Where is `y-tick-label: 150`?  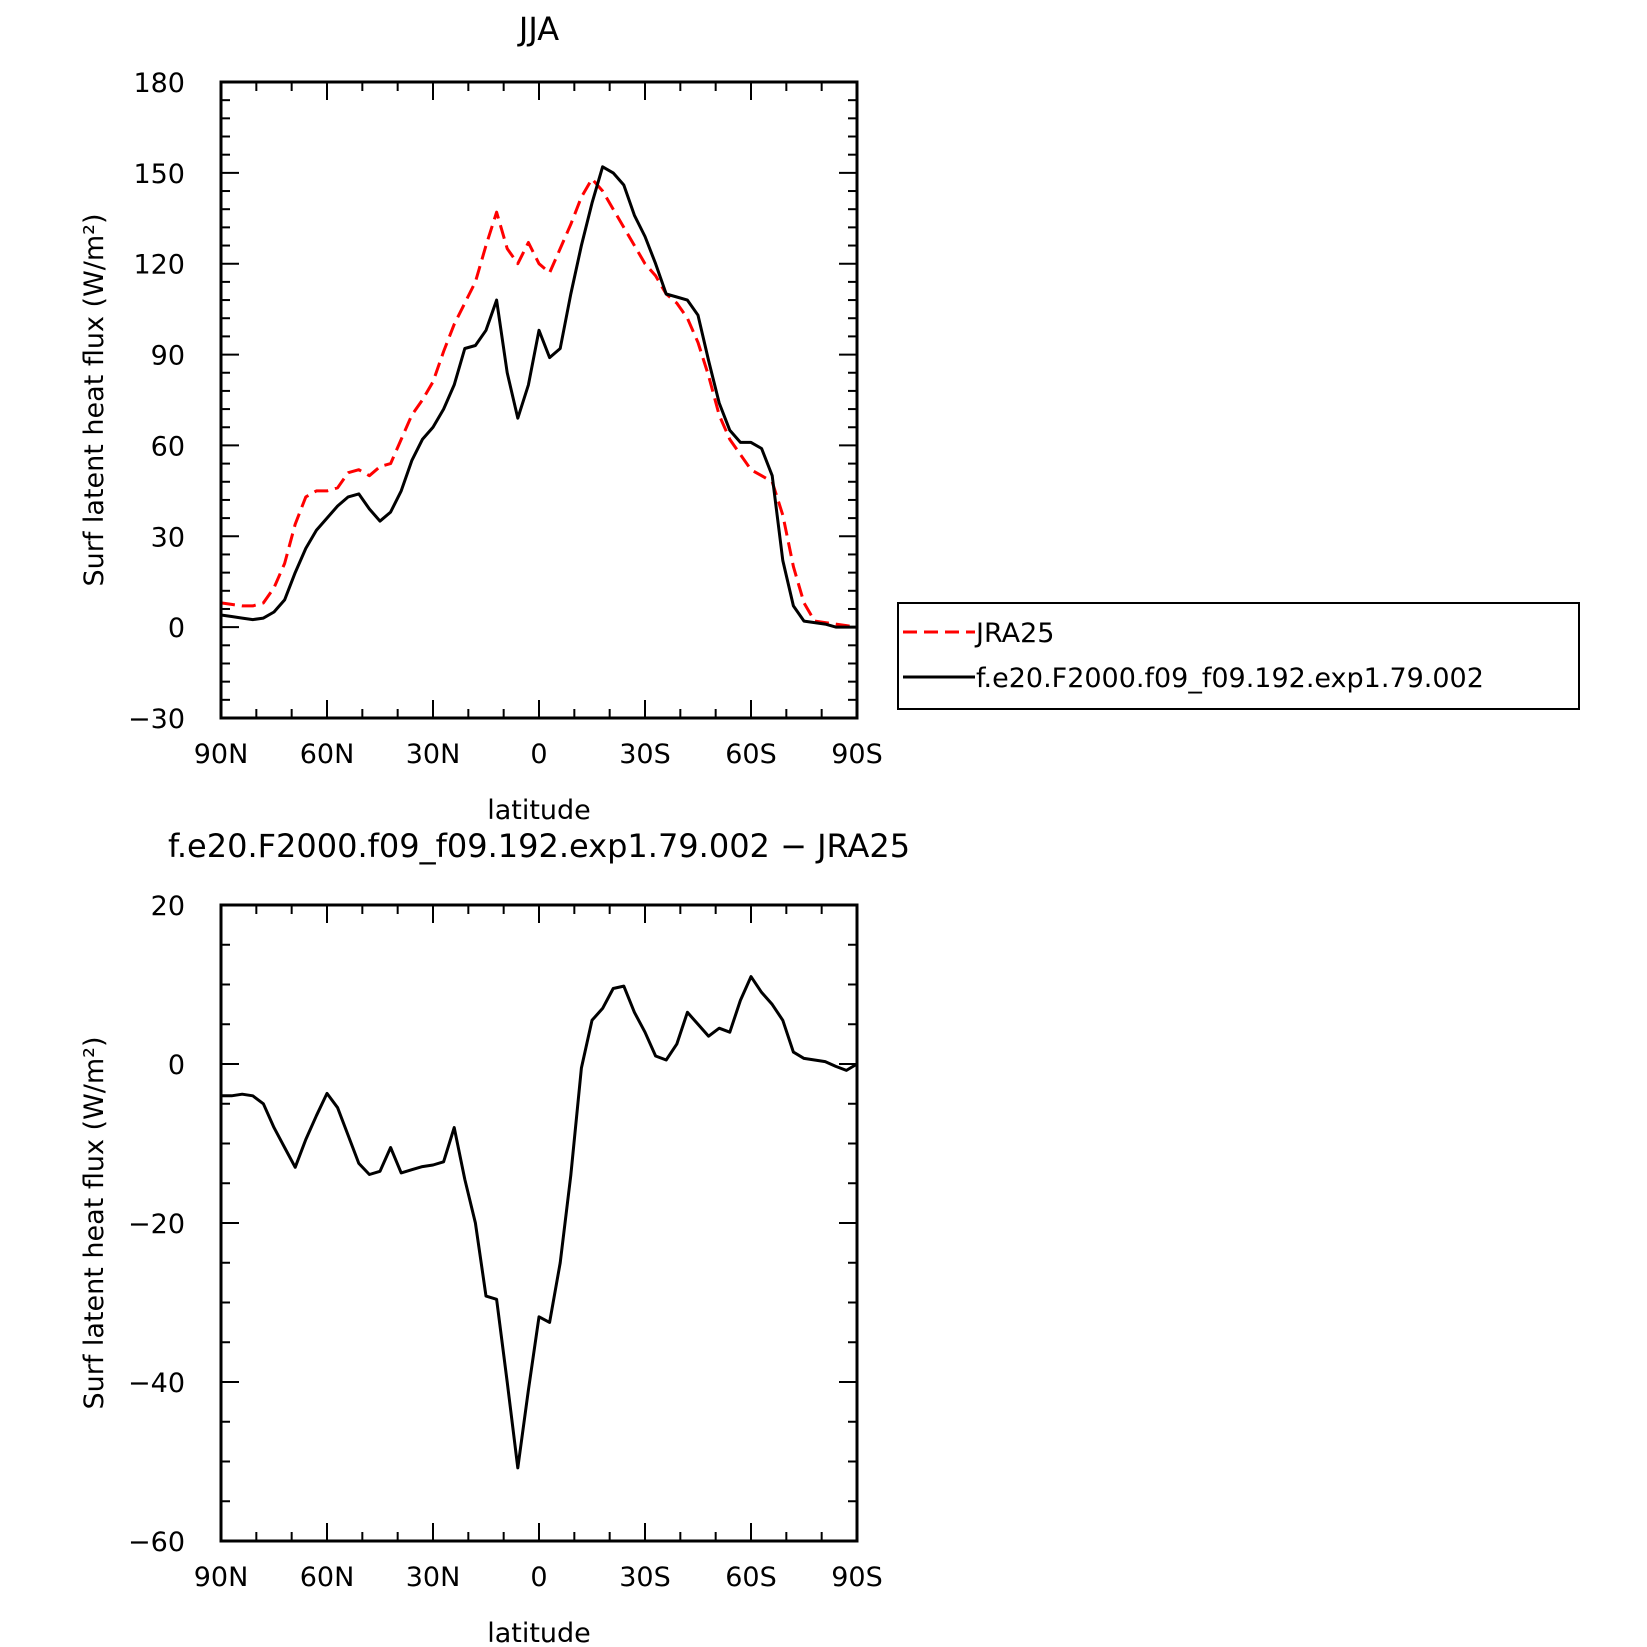 y-tick-label: 150 is located at coordinates (159, 174).